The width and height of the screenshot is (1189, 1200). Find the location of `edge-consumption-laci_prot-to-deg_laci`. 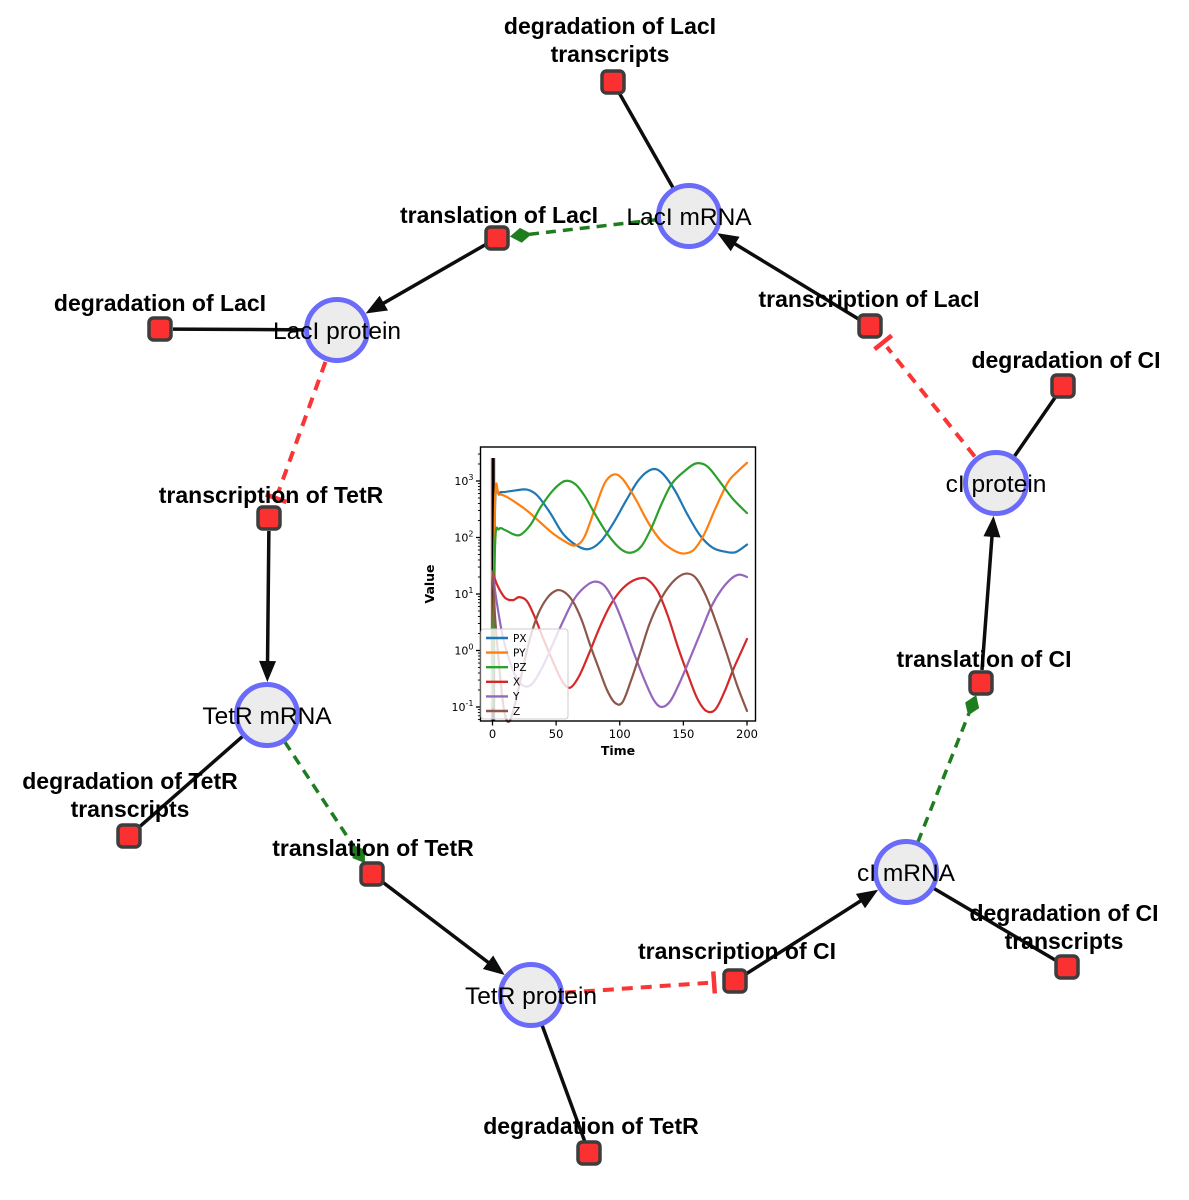

edge-consumption-laci_prot-to-deg_laci is located at coordinates (239, 329).